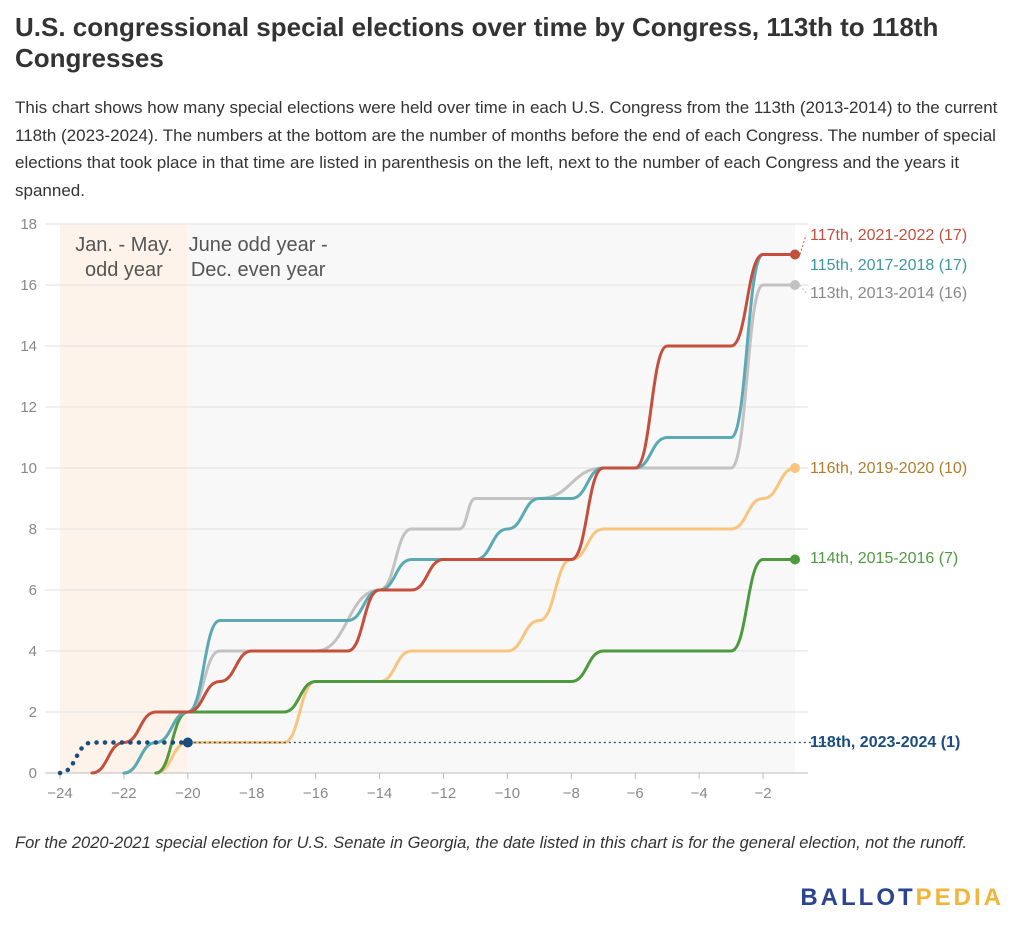 The height and width of the screenshot is (932, 1024). What do you see at coordinates (507, 793) in the screenshot?
I see `x-tick-label: −10` at bounding box center [507, 793].